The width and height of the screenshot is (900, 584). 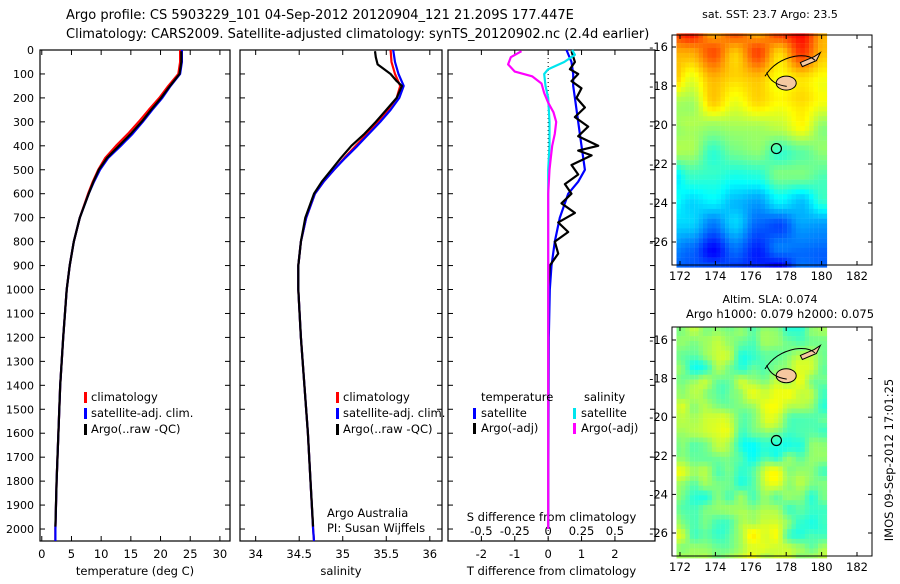 I want to click on x-tick-label: 178, so click(x=786, y=276).